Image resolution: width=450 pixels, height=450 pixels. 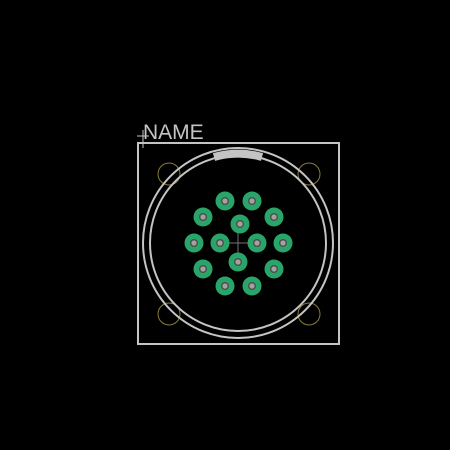 I want to click on pad-group, so click(x=238, y=243).